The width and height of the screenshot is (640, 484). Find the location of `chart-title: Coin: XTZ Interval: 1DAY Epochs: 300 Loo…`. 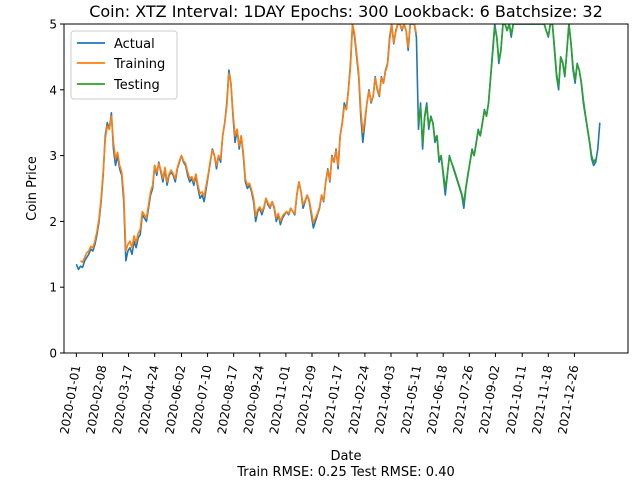

chart-title: Coin: XTZ Interval: 1DAY Epochs: 300 Loo… is located at coordinates (346, 11).